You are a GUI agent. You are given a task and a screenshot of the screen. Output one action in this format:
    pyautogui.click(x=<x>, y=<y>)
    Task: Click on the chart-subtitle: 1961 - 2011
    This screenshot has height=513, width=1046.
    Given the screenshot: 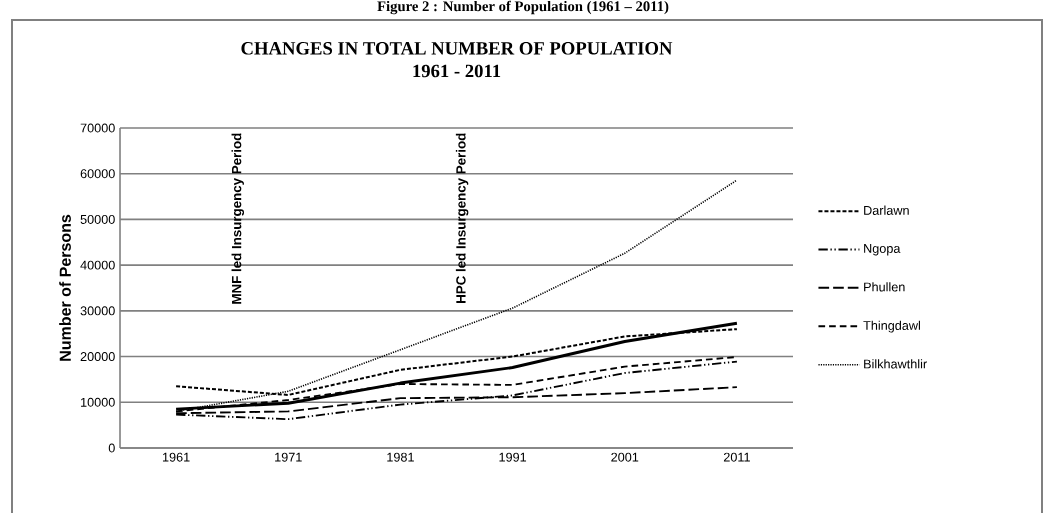 What is the action you would take?
    pyautogui.click(x=457, y=71)
    